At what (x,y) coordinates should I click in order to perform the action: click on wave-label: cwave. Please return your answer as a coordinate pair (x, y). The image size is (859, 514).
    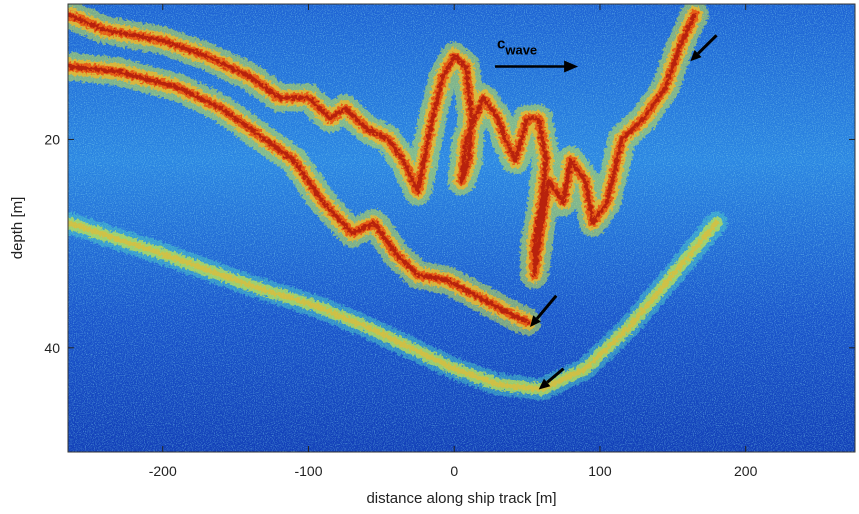
    Looking at the image, I should click on (517, 47).